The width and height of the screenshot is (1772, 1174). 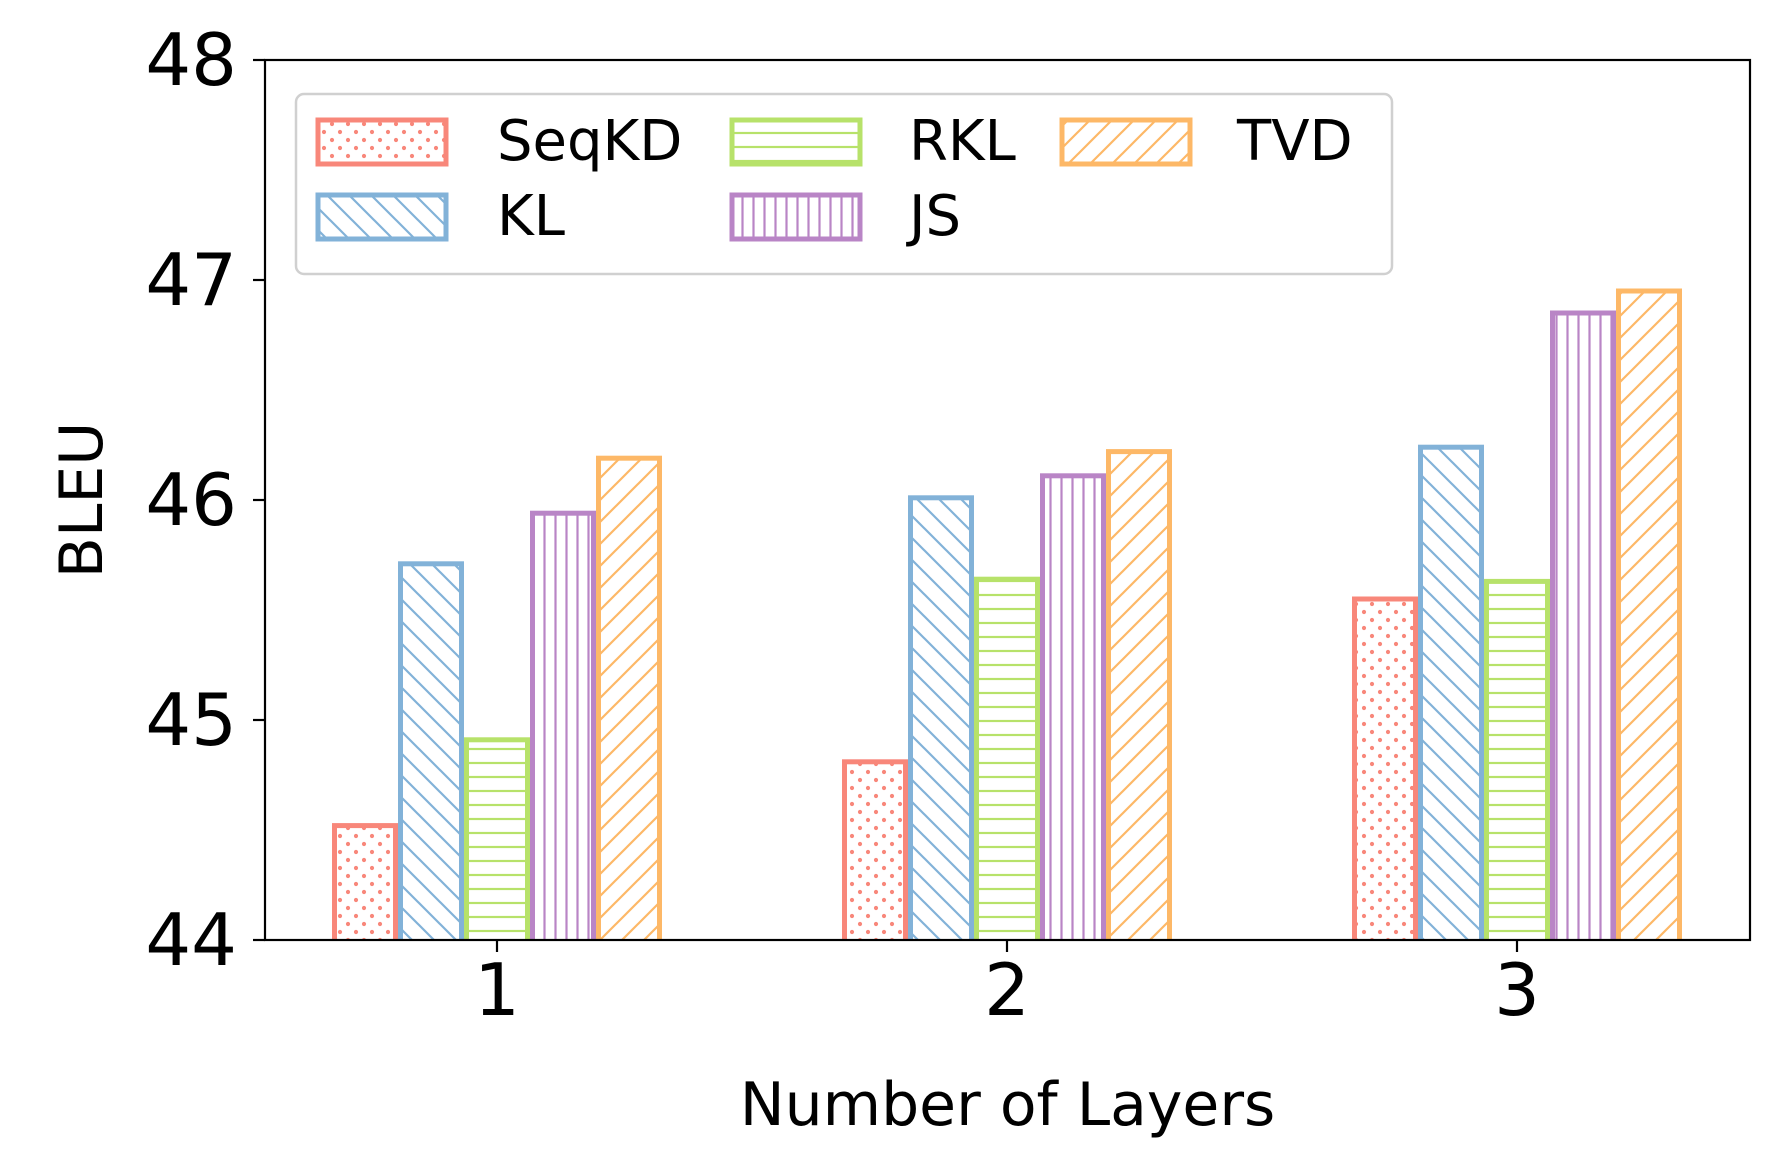 I want to click on y-axis: 44 45 46 47 48, so click(x=205, y=500).